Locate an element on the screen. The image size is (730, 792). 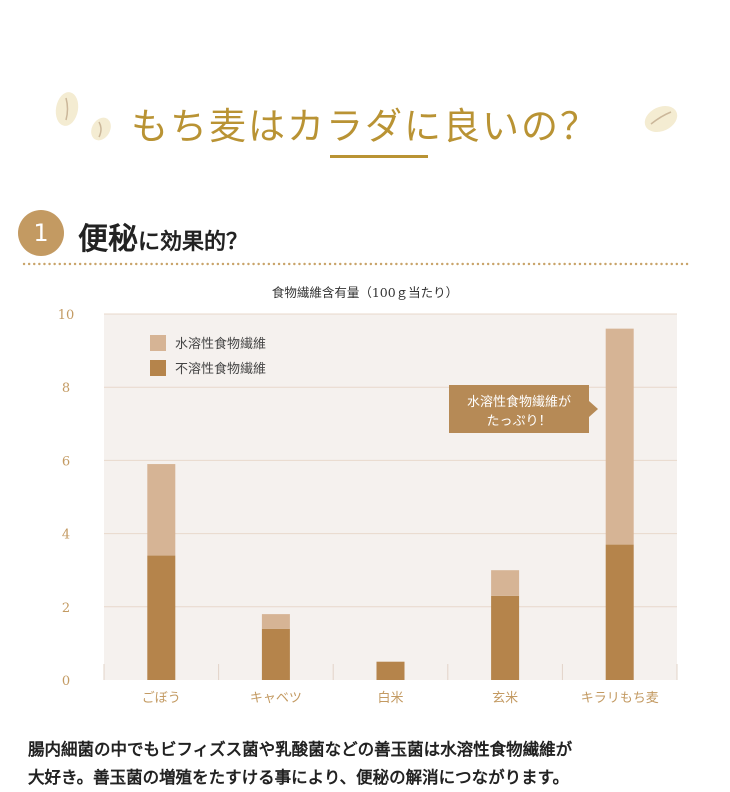
y-tick-label: 2 is located at coordinates (66, 608).